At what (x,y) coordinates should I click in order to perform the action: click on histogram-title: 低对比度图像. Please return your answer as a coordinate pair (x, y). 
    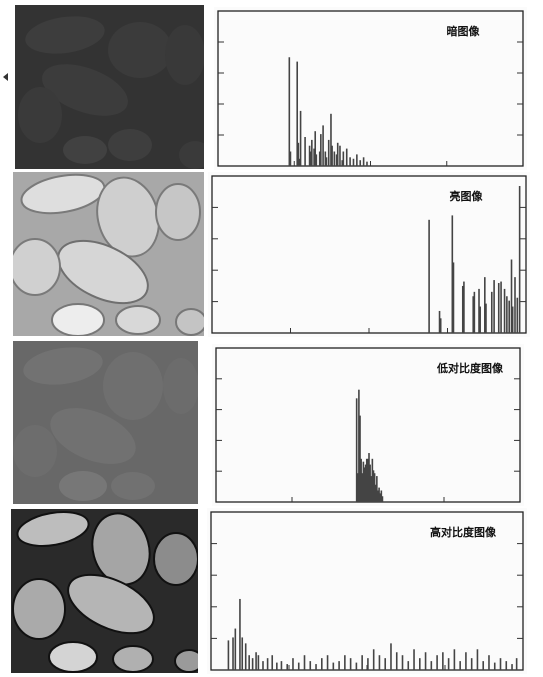
    Looking at the image, I should click on (470, 368).